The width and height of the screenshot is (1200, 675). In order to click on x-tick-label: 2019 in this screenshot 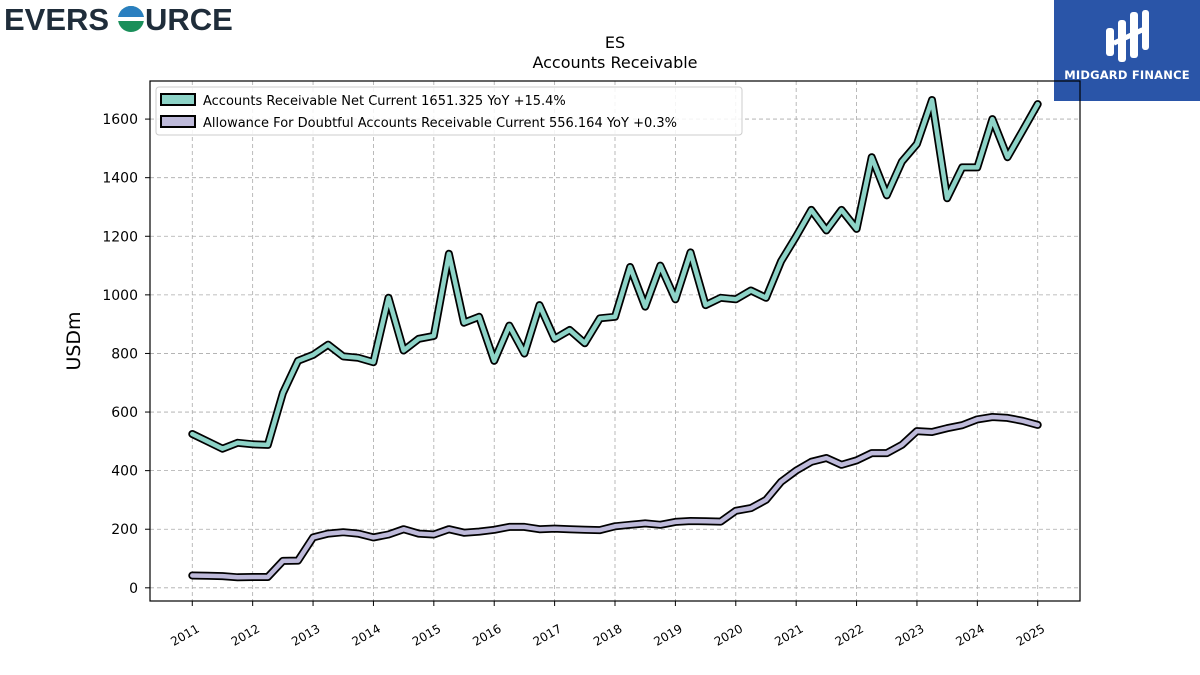, I will do `click(667, 634)`.